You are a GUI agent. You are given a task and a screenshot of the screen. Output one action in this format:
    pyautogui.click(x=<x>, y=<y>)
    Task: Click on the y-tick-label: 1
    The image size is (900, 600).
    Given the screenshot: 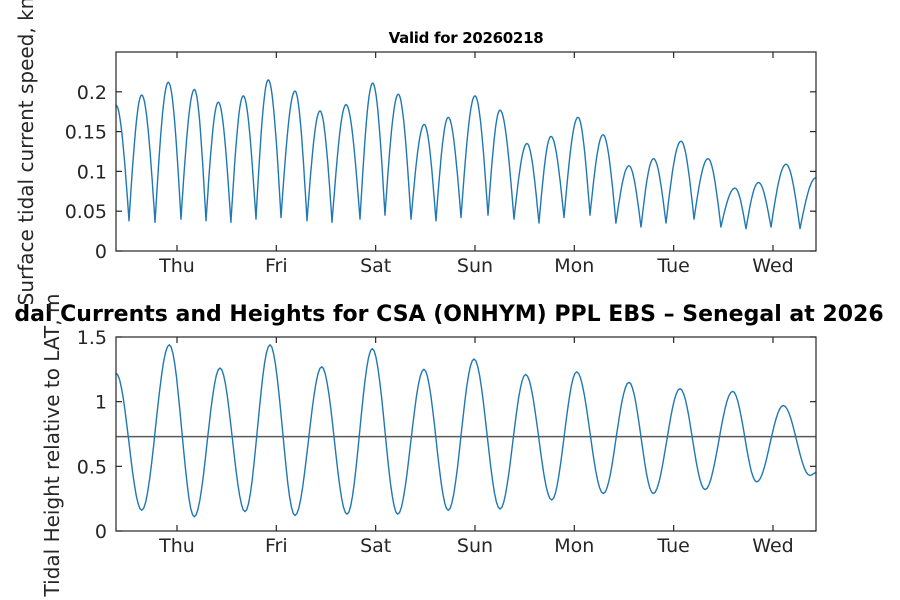 What is the action you would take?
    pyautogui.click(x=101, y=403)
    